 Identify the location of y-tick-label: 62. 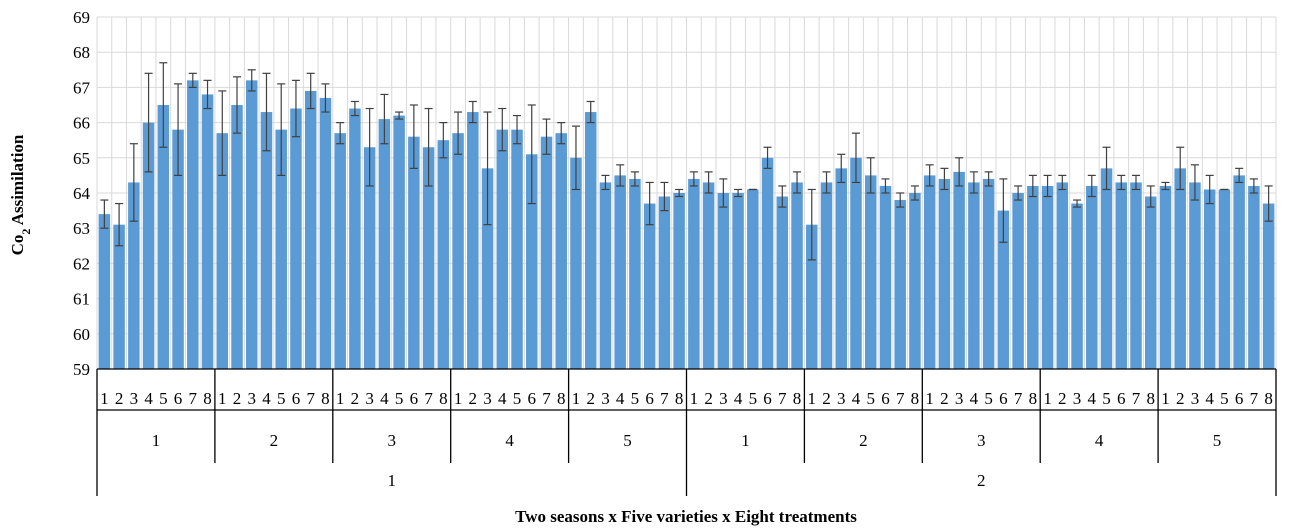
(81, 263).